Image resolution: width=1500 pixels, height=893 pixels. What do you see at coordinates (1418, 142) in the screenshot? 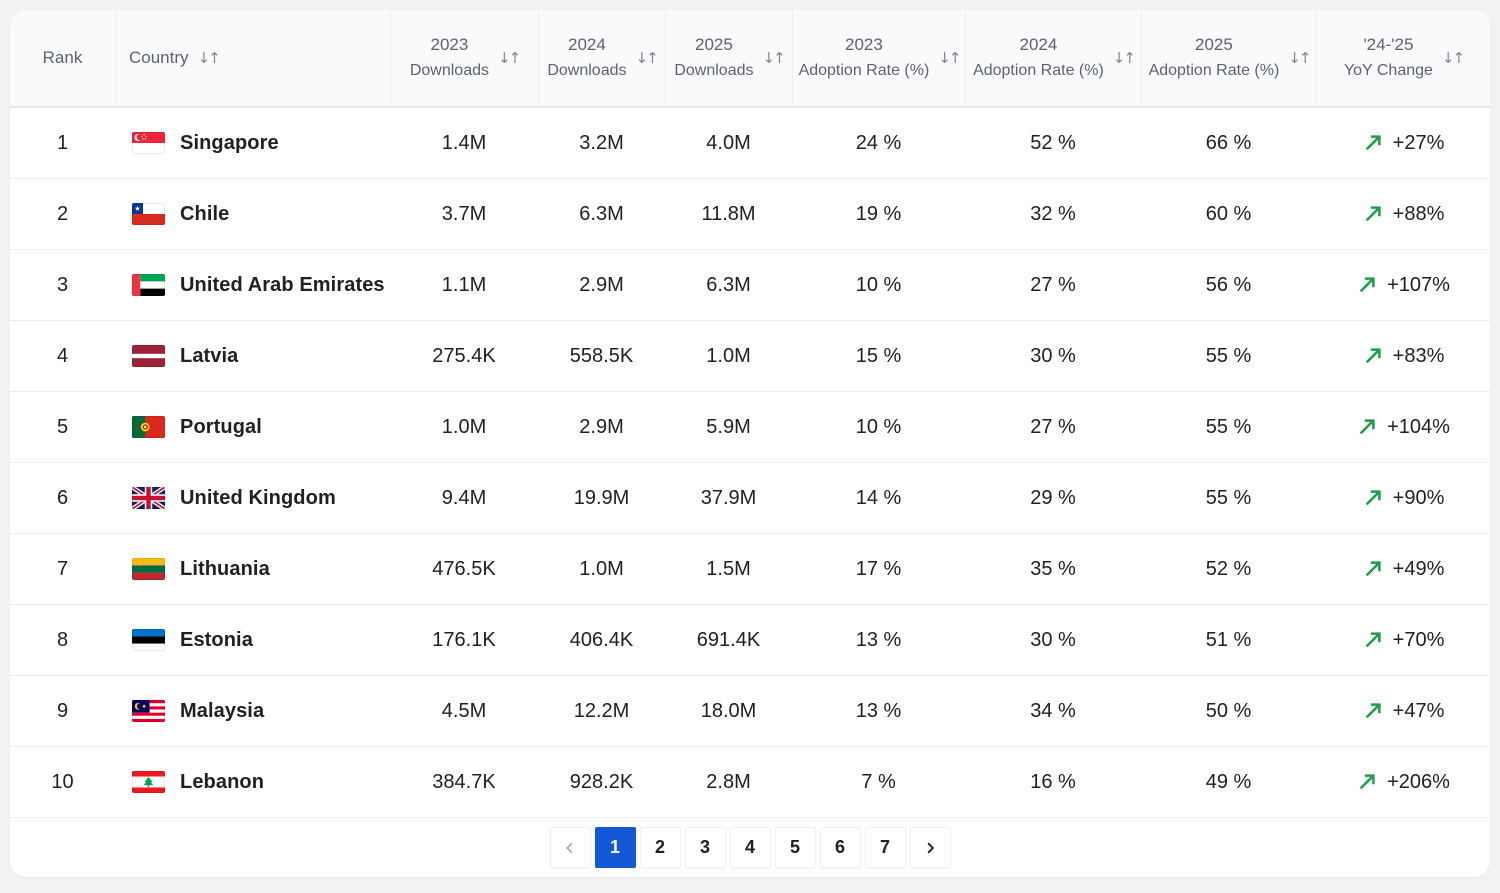
I see `yoy-value: +27%` at bounding box center [1418, 142].